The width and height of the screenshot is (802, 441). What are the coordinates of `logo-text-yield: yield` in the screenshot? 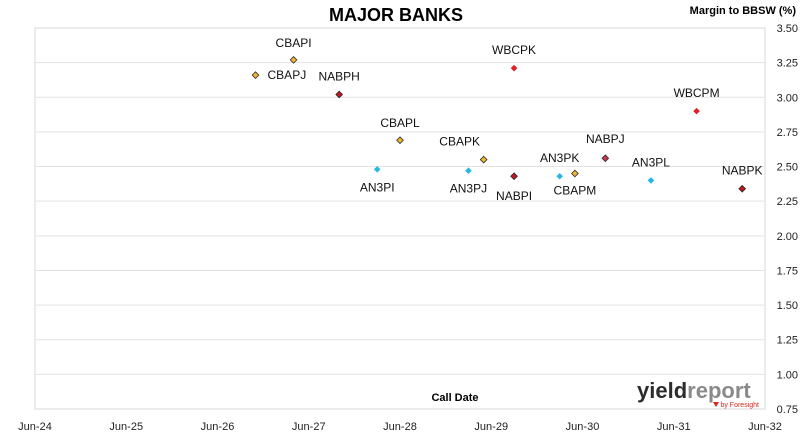 It's located at (662, 390).